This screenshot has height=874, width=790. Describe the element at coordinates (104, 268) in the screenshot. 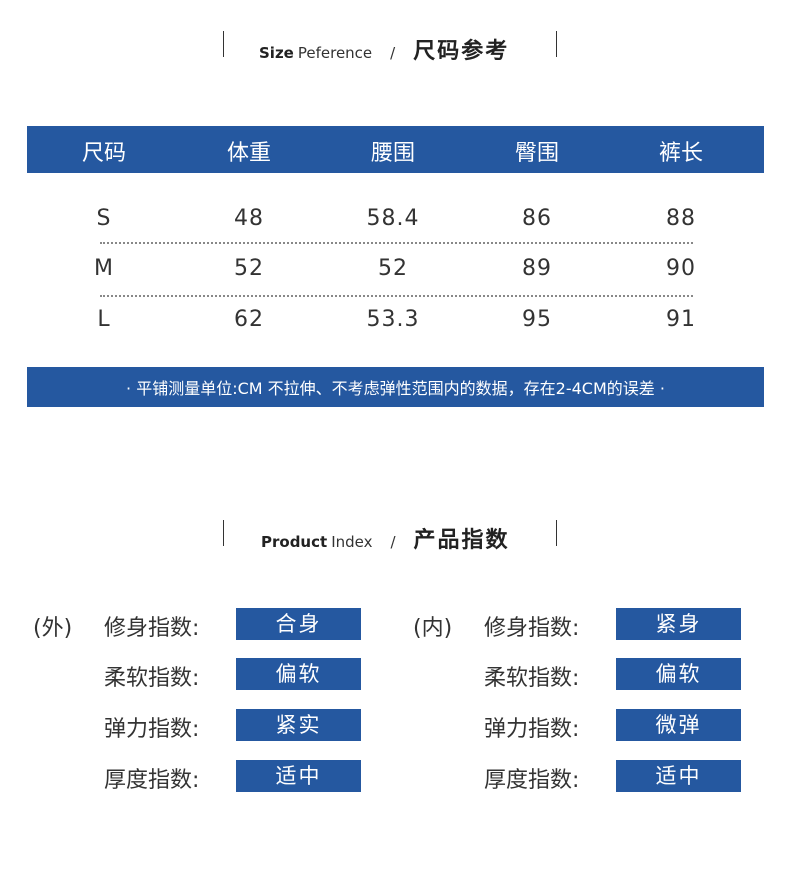

I see `table-cell: M` at that location.